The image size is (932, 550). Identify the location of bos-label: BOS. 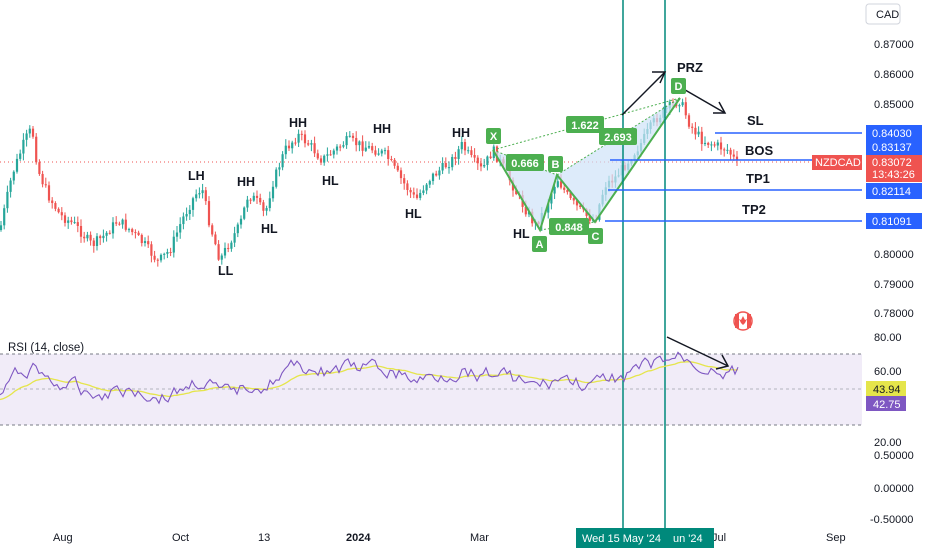
(759, 150).